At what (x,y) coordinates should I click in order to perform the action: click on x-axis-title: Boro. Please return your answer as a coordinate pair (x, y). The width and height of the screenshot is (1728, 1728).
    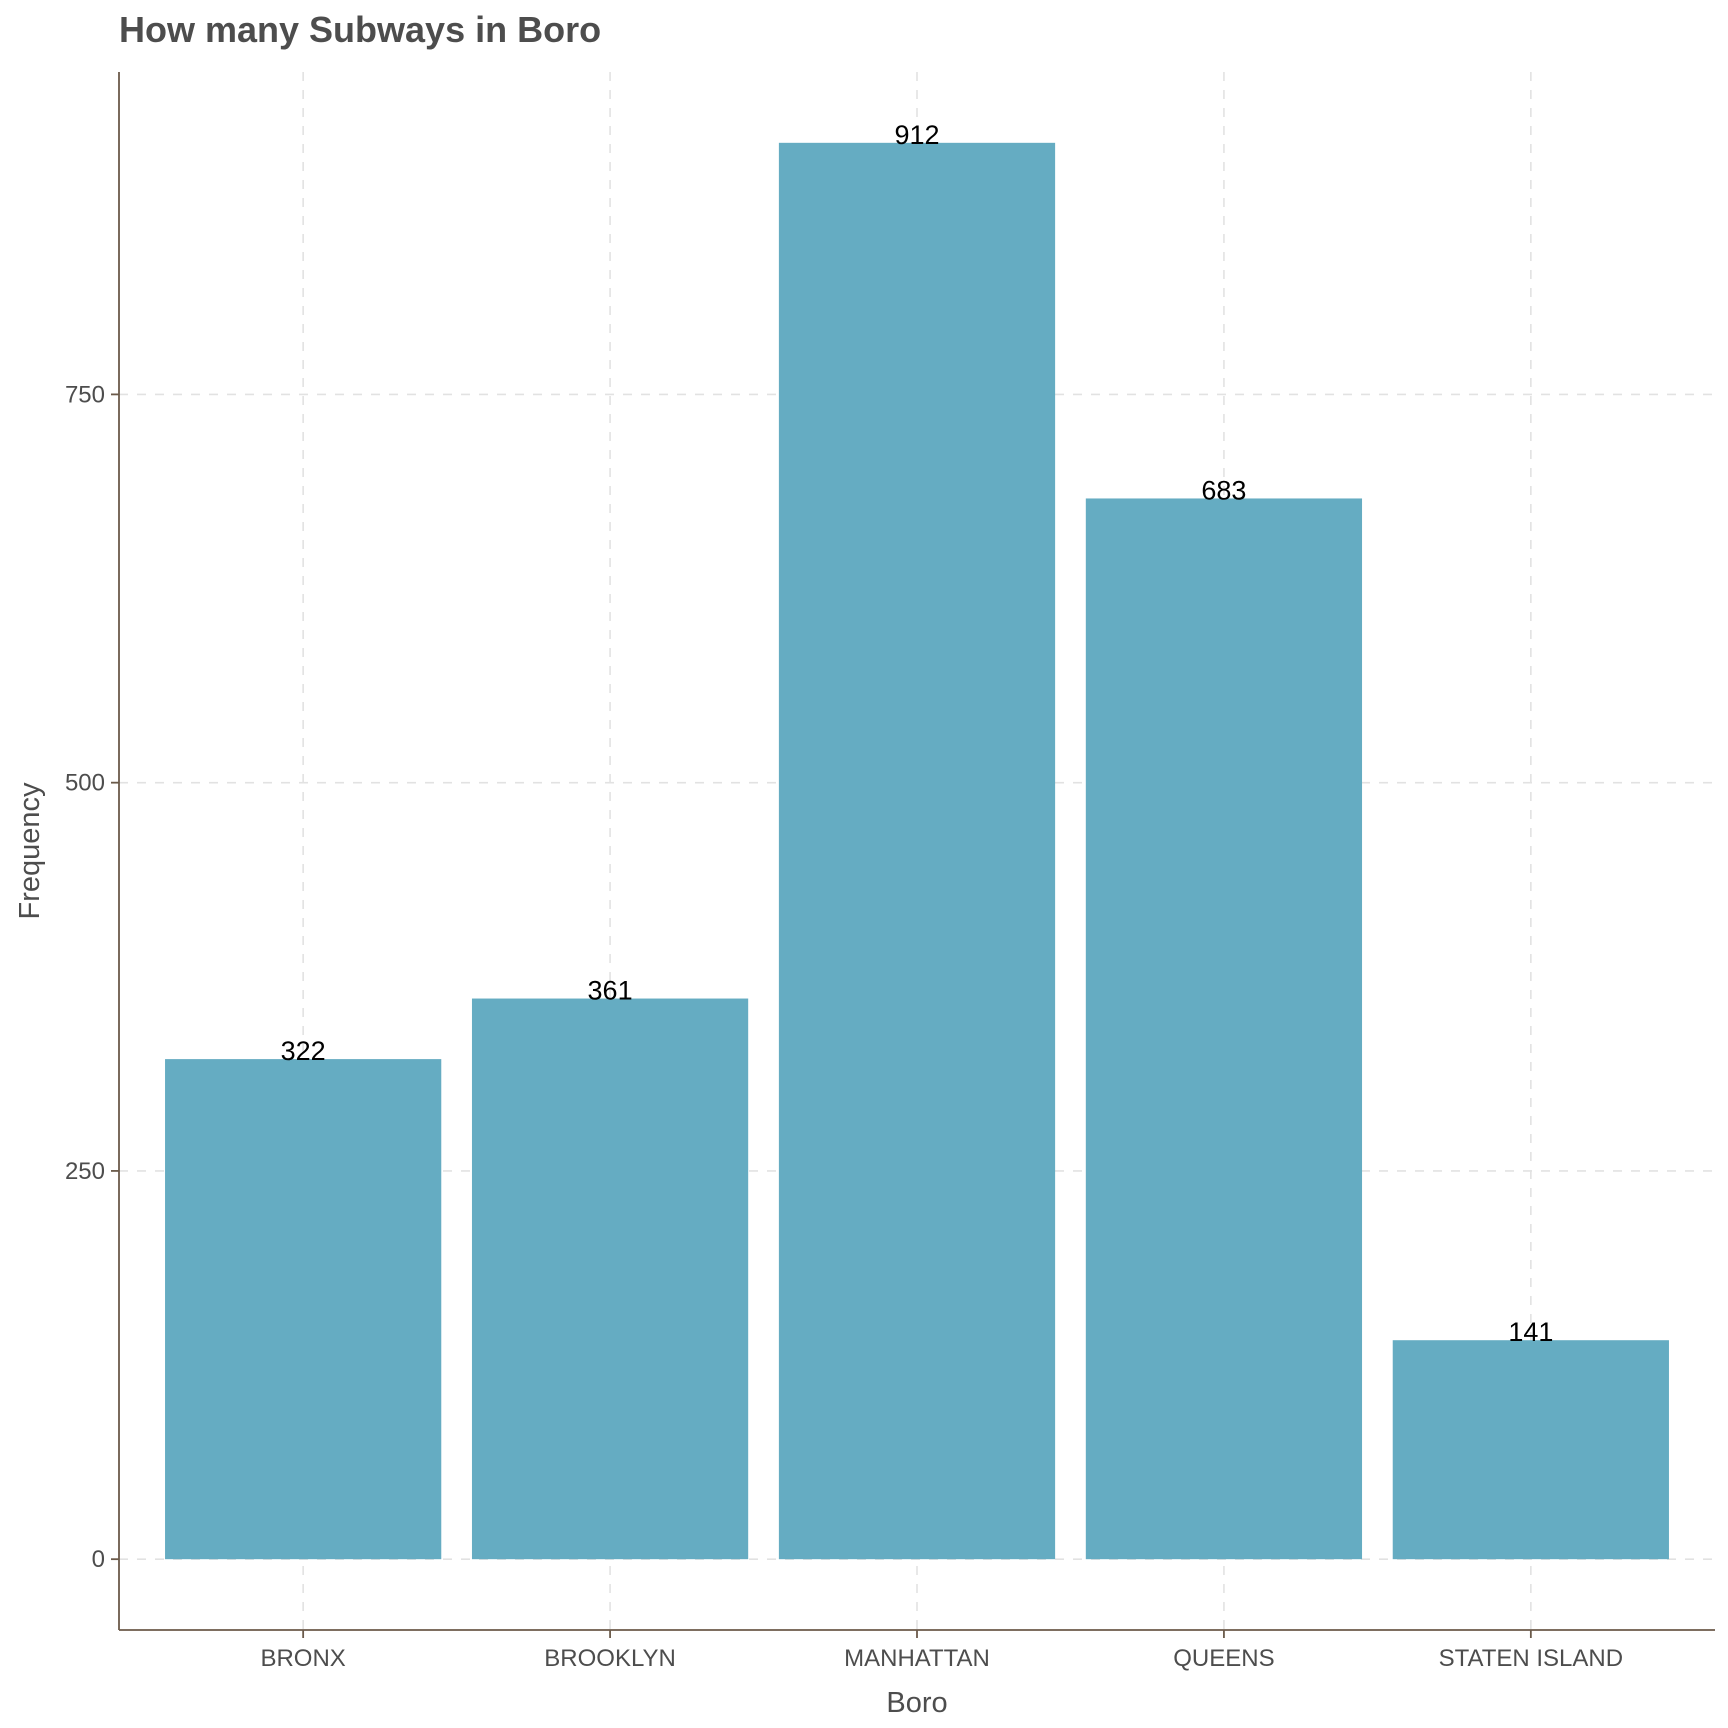
    Looking at the image, I should click on (916, 1703).